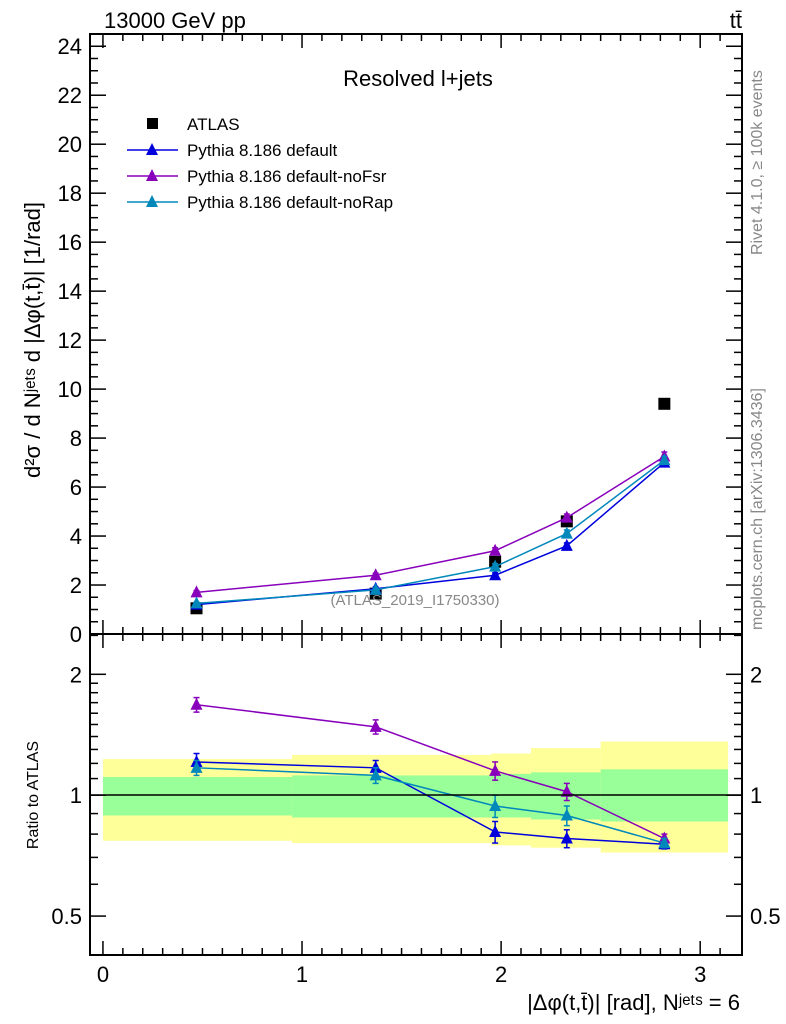 This screenshot has height=1024, width=786. I want to click on y-tick-label: 24, so click(70, 46).